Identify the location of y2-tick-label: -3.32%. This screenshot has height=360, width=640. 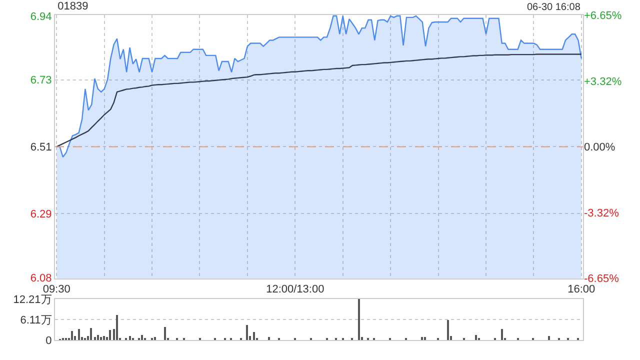
(602, 213).